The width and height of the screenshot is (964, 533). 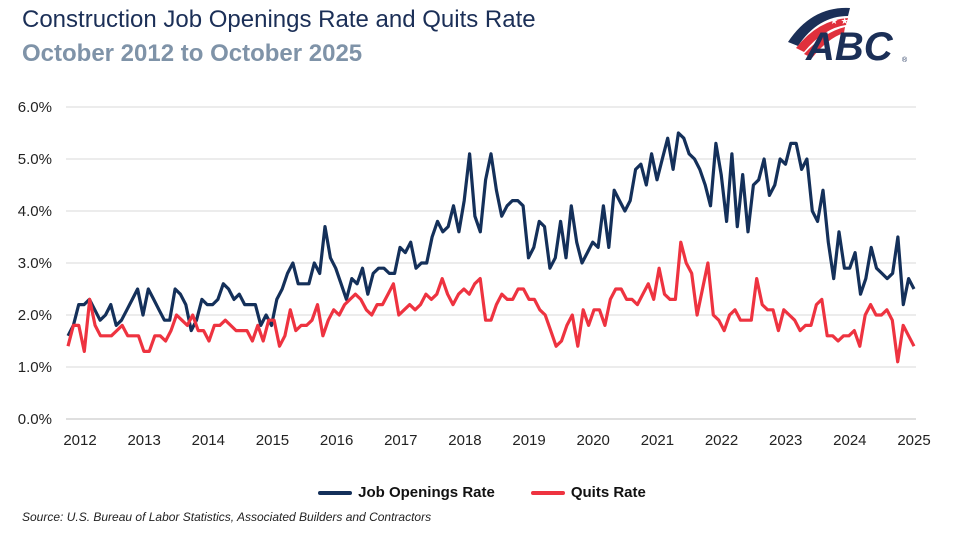 I want to click on x-tick-label: 2013, so click(x=143, y=440).